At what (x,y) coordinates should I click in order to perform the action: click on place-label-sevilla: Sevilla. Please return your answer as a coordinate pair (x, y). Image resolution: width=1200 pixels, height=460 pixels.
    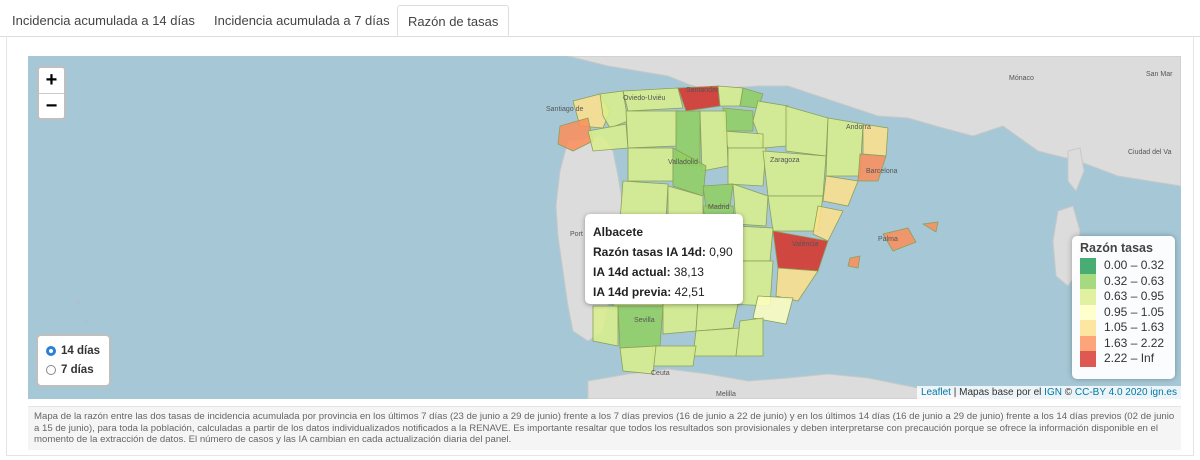
    Looking at the image, I should click on (644, 320).